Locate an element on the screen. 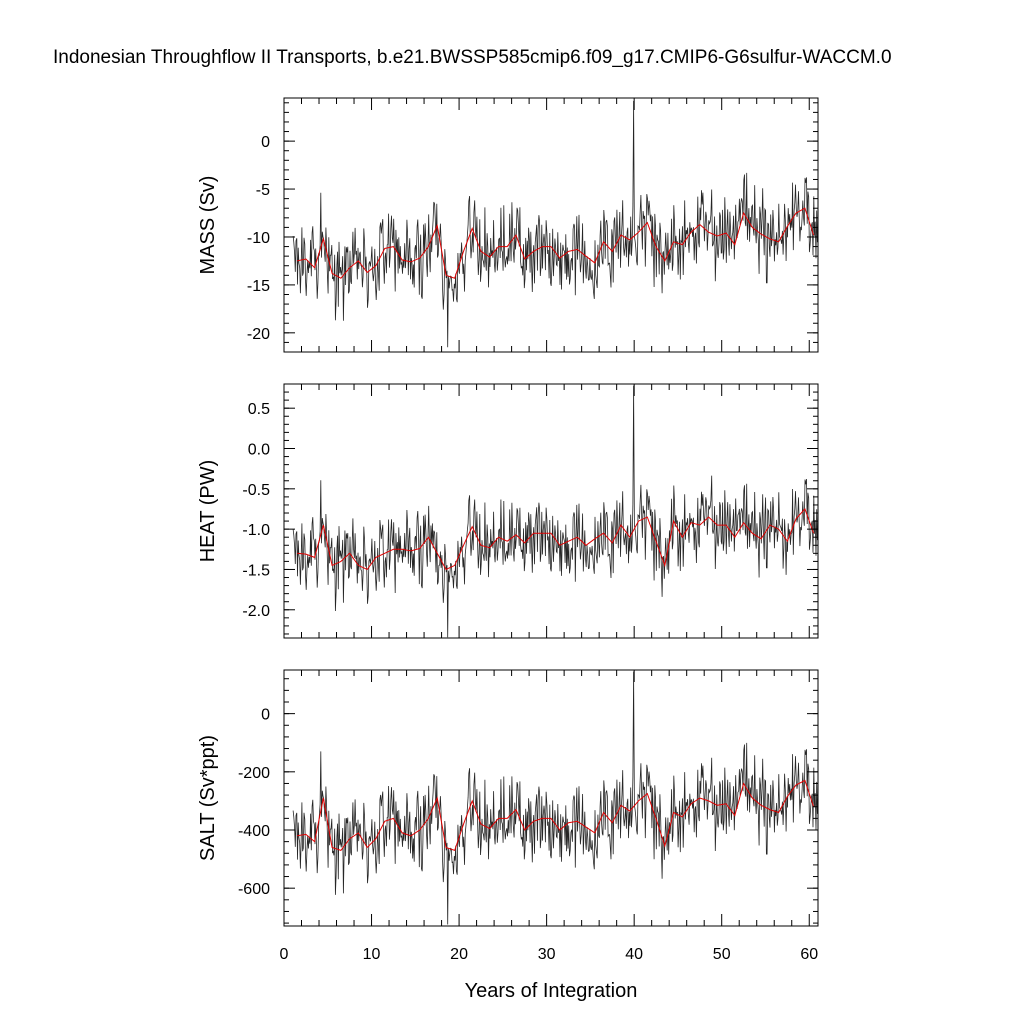 Image resolution: width=1024 pixels, height=1024 pixels. mass-y-tick-label: 0 is located at coordinates (265, 142).